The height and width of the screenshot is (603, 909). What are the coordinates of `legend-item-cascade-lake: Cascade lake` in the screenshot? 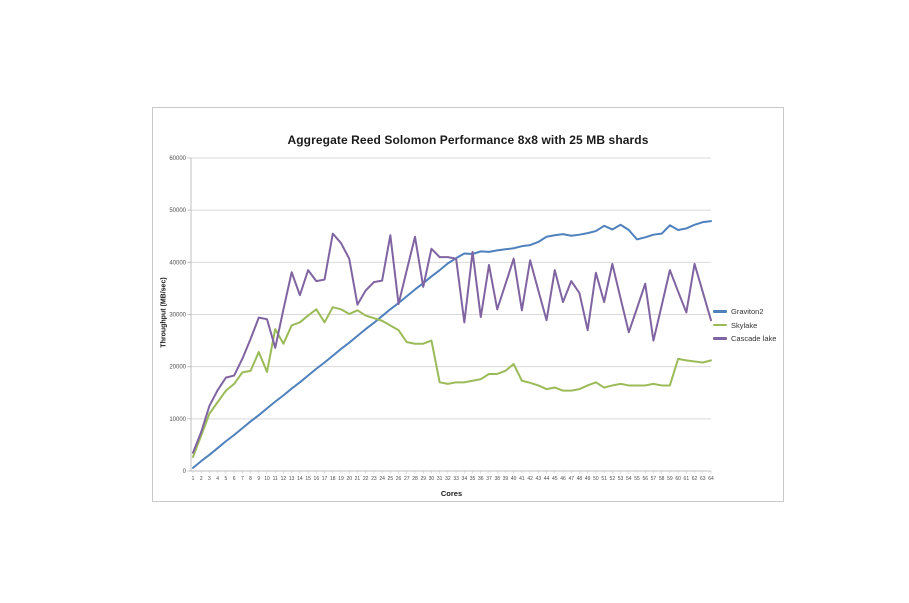 It's located at (744, 338).